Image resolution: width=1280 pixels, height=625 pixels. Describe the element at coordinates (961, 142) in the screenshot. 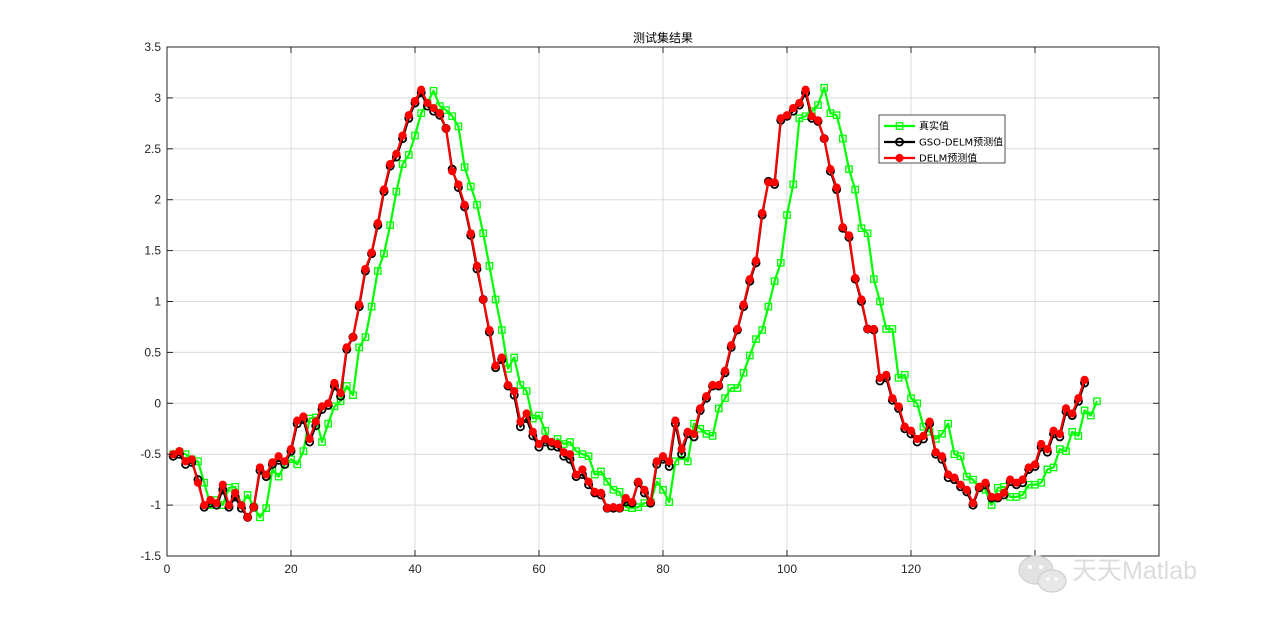

I see `legend-label: GSO-DELM预测值` at that location.